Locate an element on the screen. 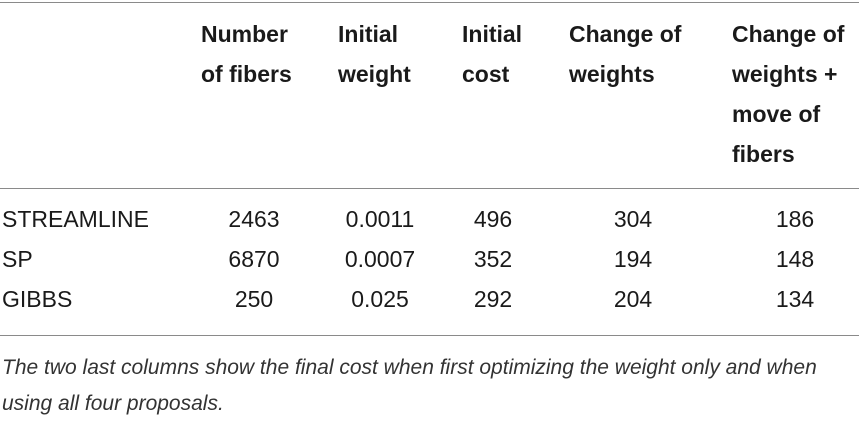  cell-initial-cost: 292 is located at coordinates (493, 299).